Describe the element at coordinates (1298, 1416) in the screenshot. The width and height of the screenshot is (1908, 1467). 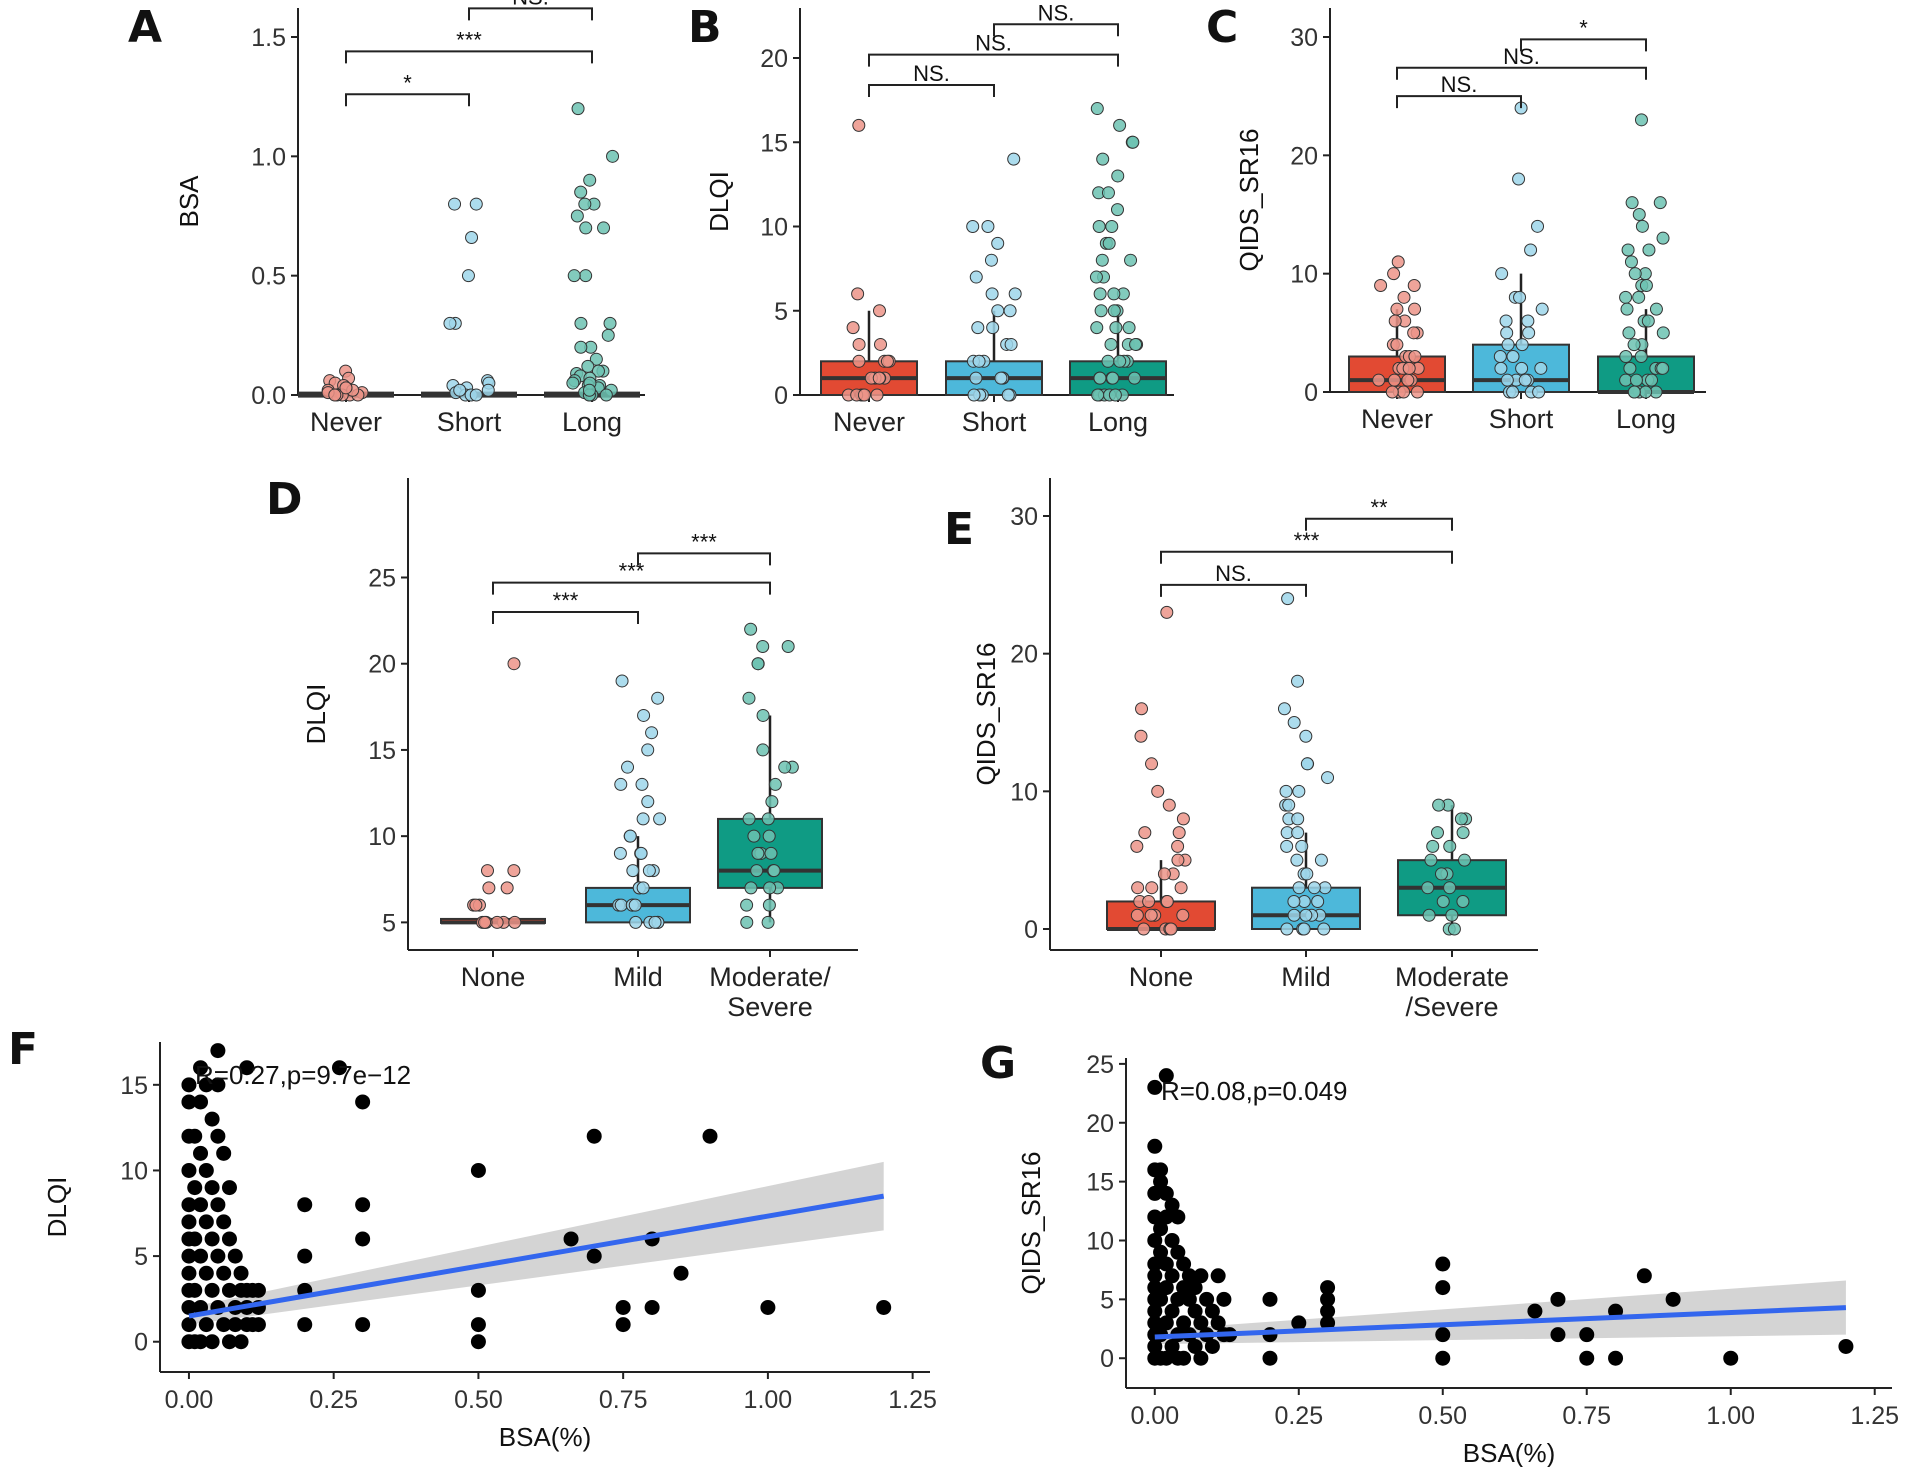
I see `x-tick-label: 0.25` at that location.